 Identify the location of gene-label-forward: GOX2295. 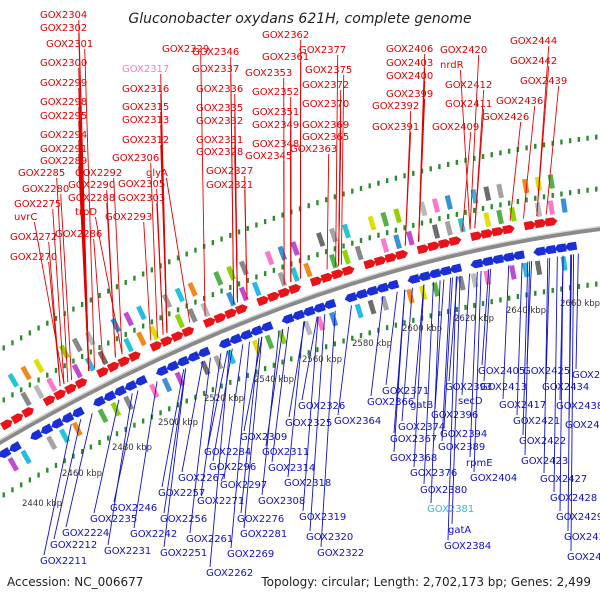
(63, 116).